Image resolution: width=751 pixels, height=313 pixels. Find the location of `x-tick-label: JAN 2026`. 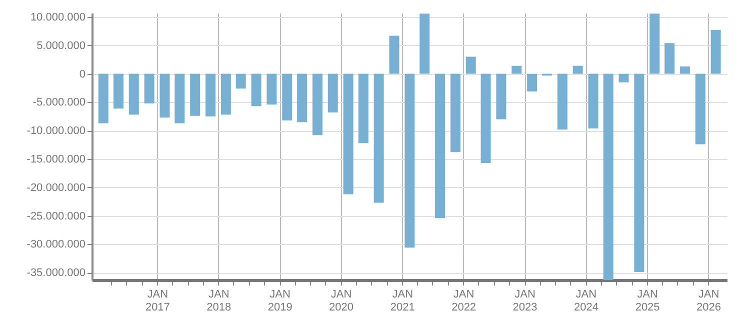

x-tick-label: JAN 2026 is located at coordinates (708, 300).